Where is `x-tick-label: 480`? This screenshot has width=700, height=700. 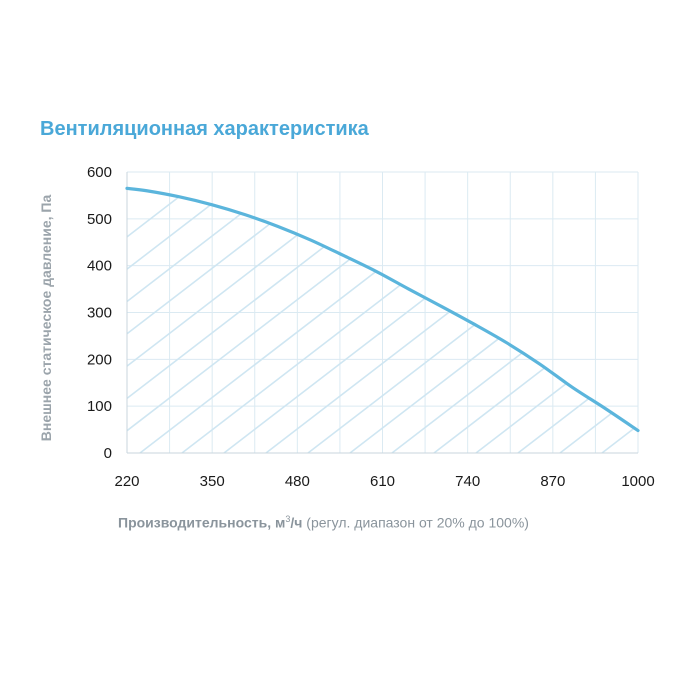 x-tick-label: 480 is located at coordinates (297, 481).